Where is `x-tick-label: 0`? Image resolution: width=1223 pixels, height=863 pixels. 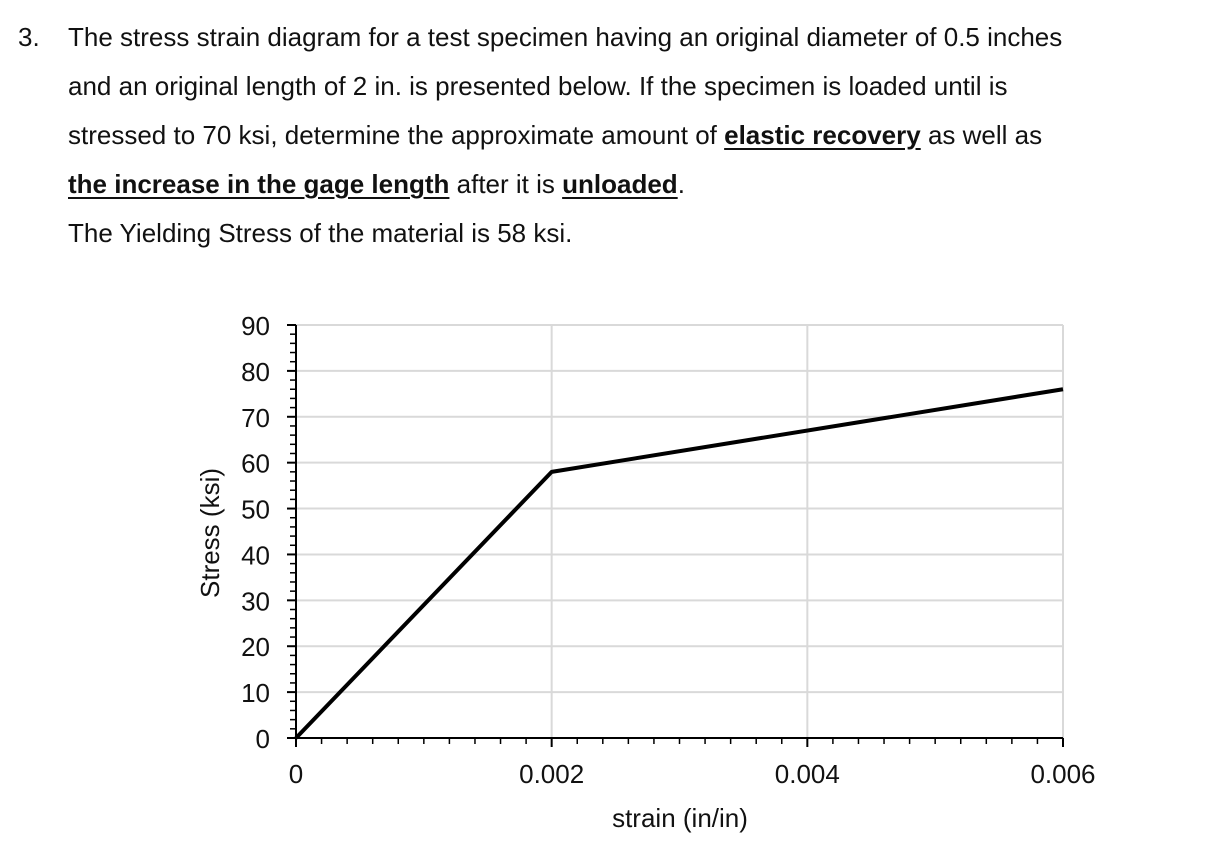 x-tick-label: 0 is located at coordinates (296, 774).